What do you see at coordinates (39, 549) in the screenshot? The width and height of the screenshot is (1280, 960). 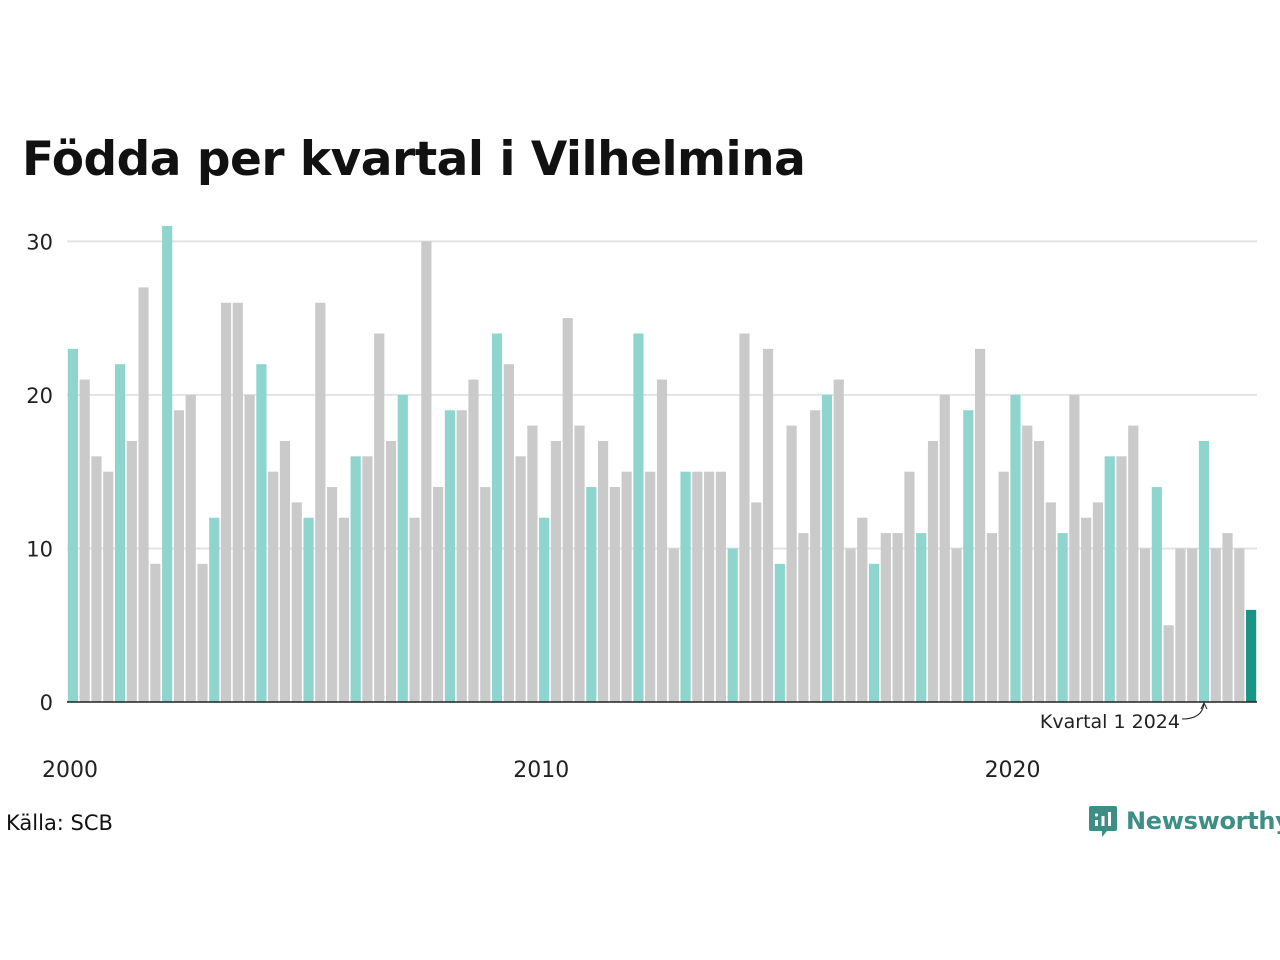 I see `y-tick-label: 10` at bounding box center [39, 549].